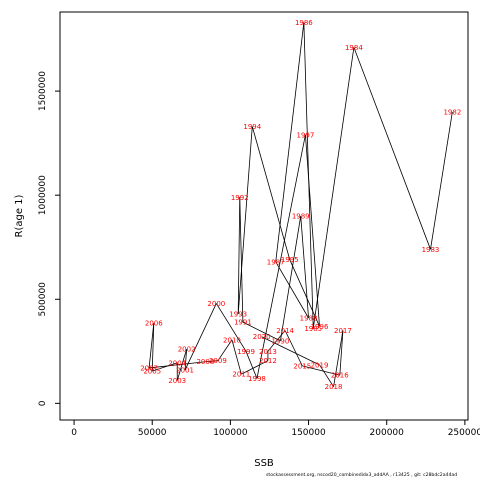 The width and height of the screenshot is (480, 480). I want to click on trajectory-segment-1988-1989, so click(304, 267).